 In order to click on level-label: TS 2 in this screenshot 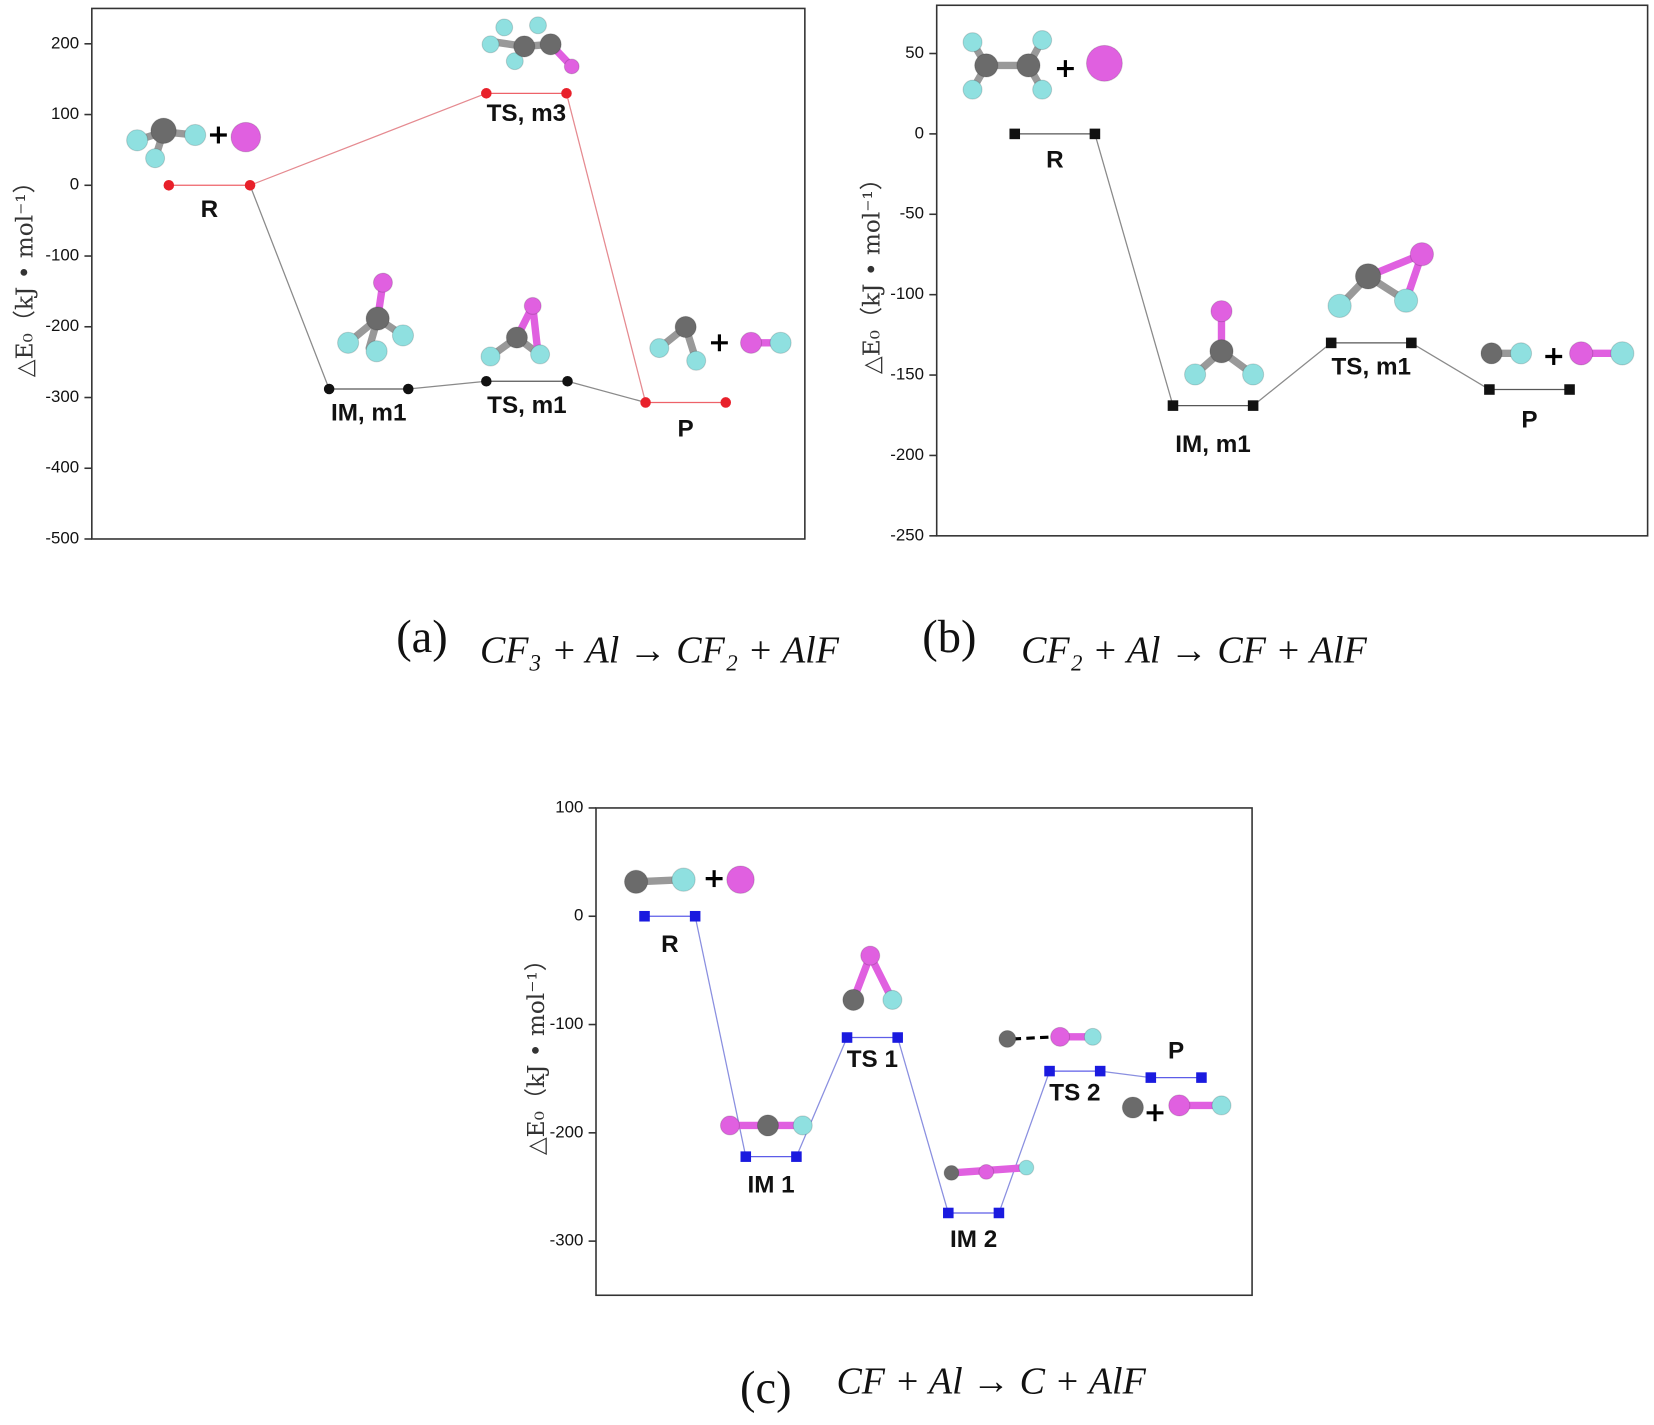, I will do `click(1074, 1093)`.